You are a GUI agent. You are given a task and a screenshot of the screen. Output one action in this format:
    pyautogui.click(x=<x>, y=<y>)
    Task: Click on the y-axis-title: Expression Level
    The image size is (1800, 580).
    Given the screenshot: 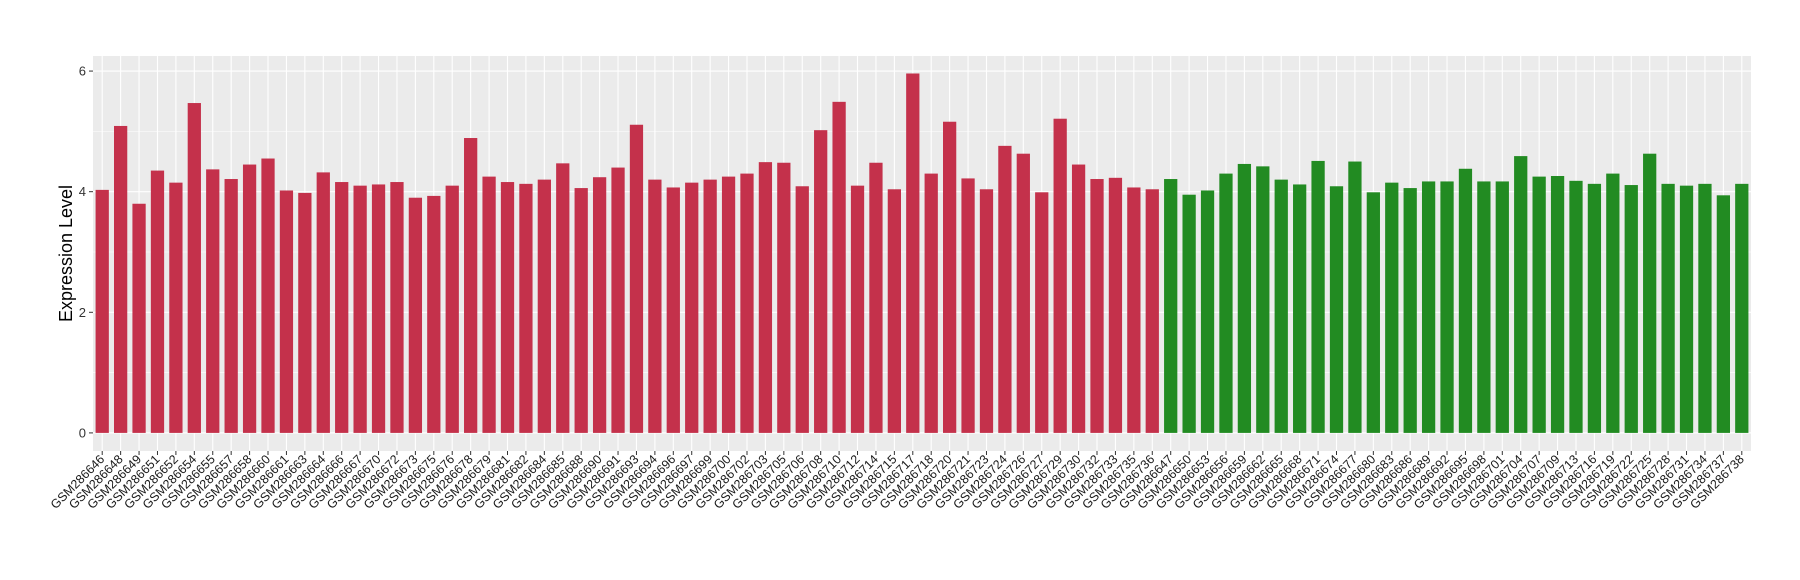 What is the action you would take?
    pyautogui.click(x=66, y=253)
    